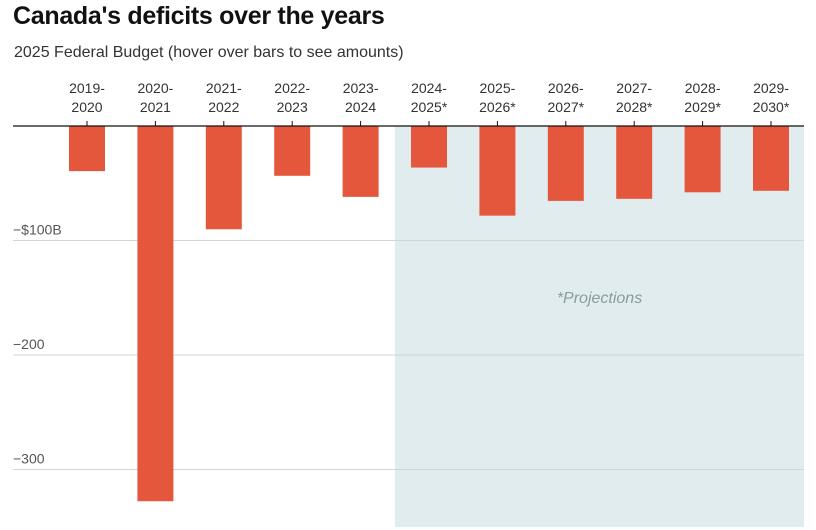 This screenshot has height=530, width=816. I want to click on x-category-label-line: 2023, so click(292, 107).